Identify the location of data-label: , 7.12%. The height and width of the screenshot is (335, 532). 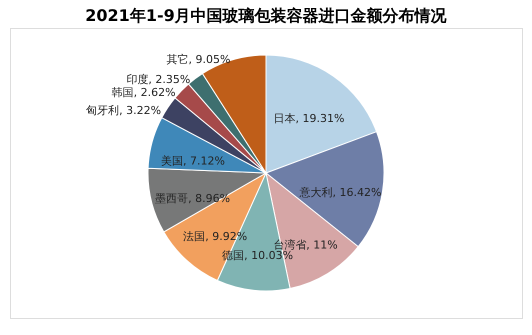
(204, 161).